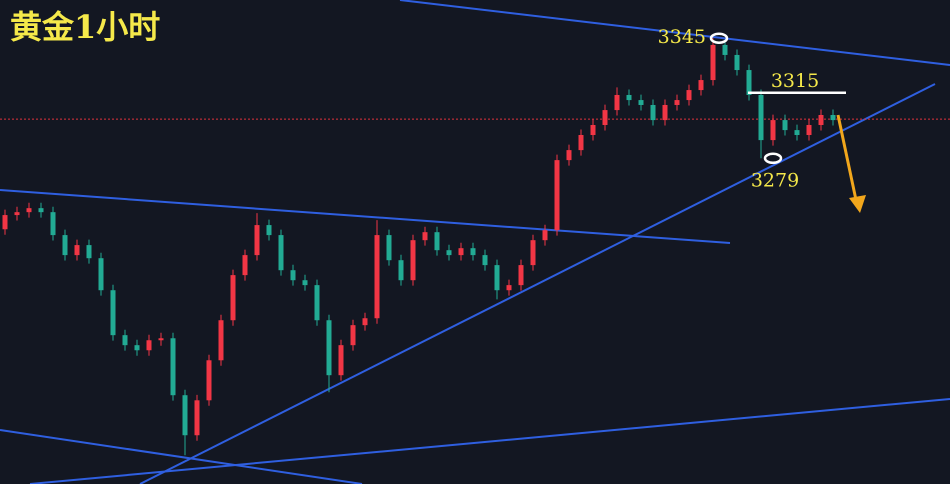 This screenshot has height=484, width=950. Describe the element at coordinates (682, 37) in the screenshot. I see `annotation-label: 3345` at that location.